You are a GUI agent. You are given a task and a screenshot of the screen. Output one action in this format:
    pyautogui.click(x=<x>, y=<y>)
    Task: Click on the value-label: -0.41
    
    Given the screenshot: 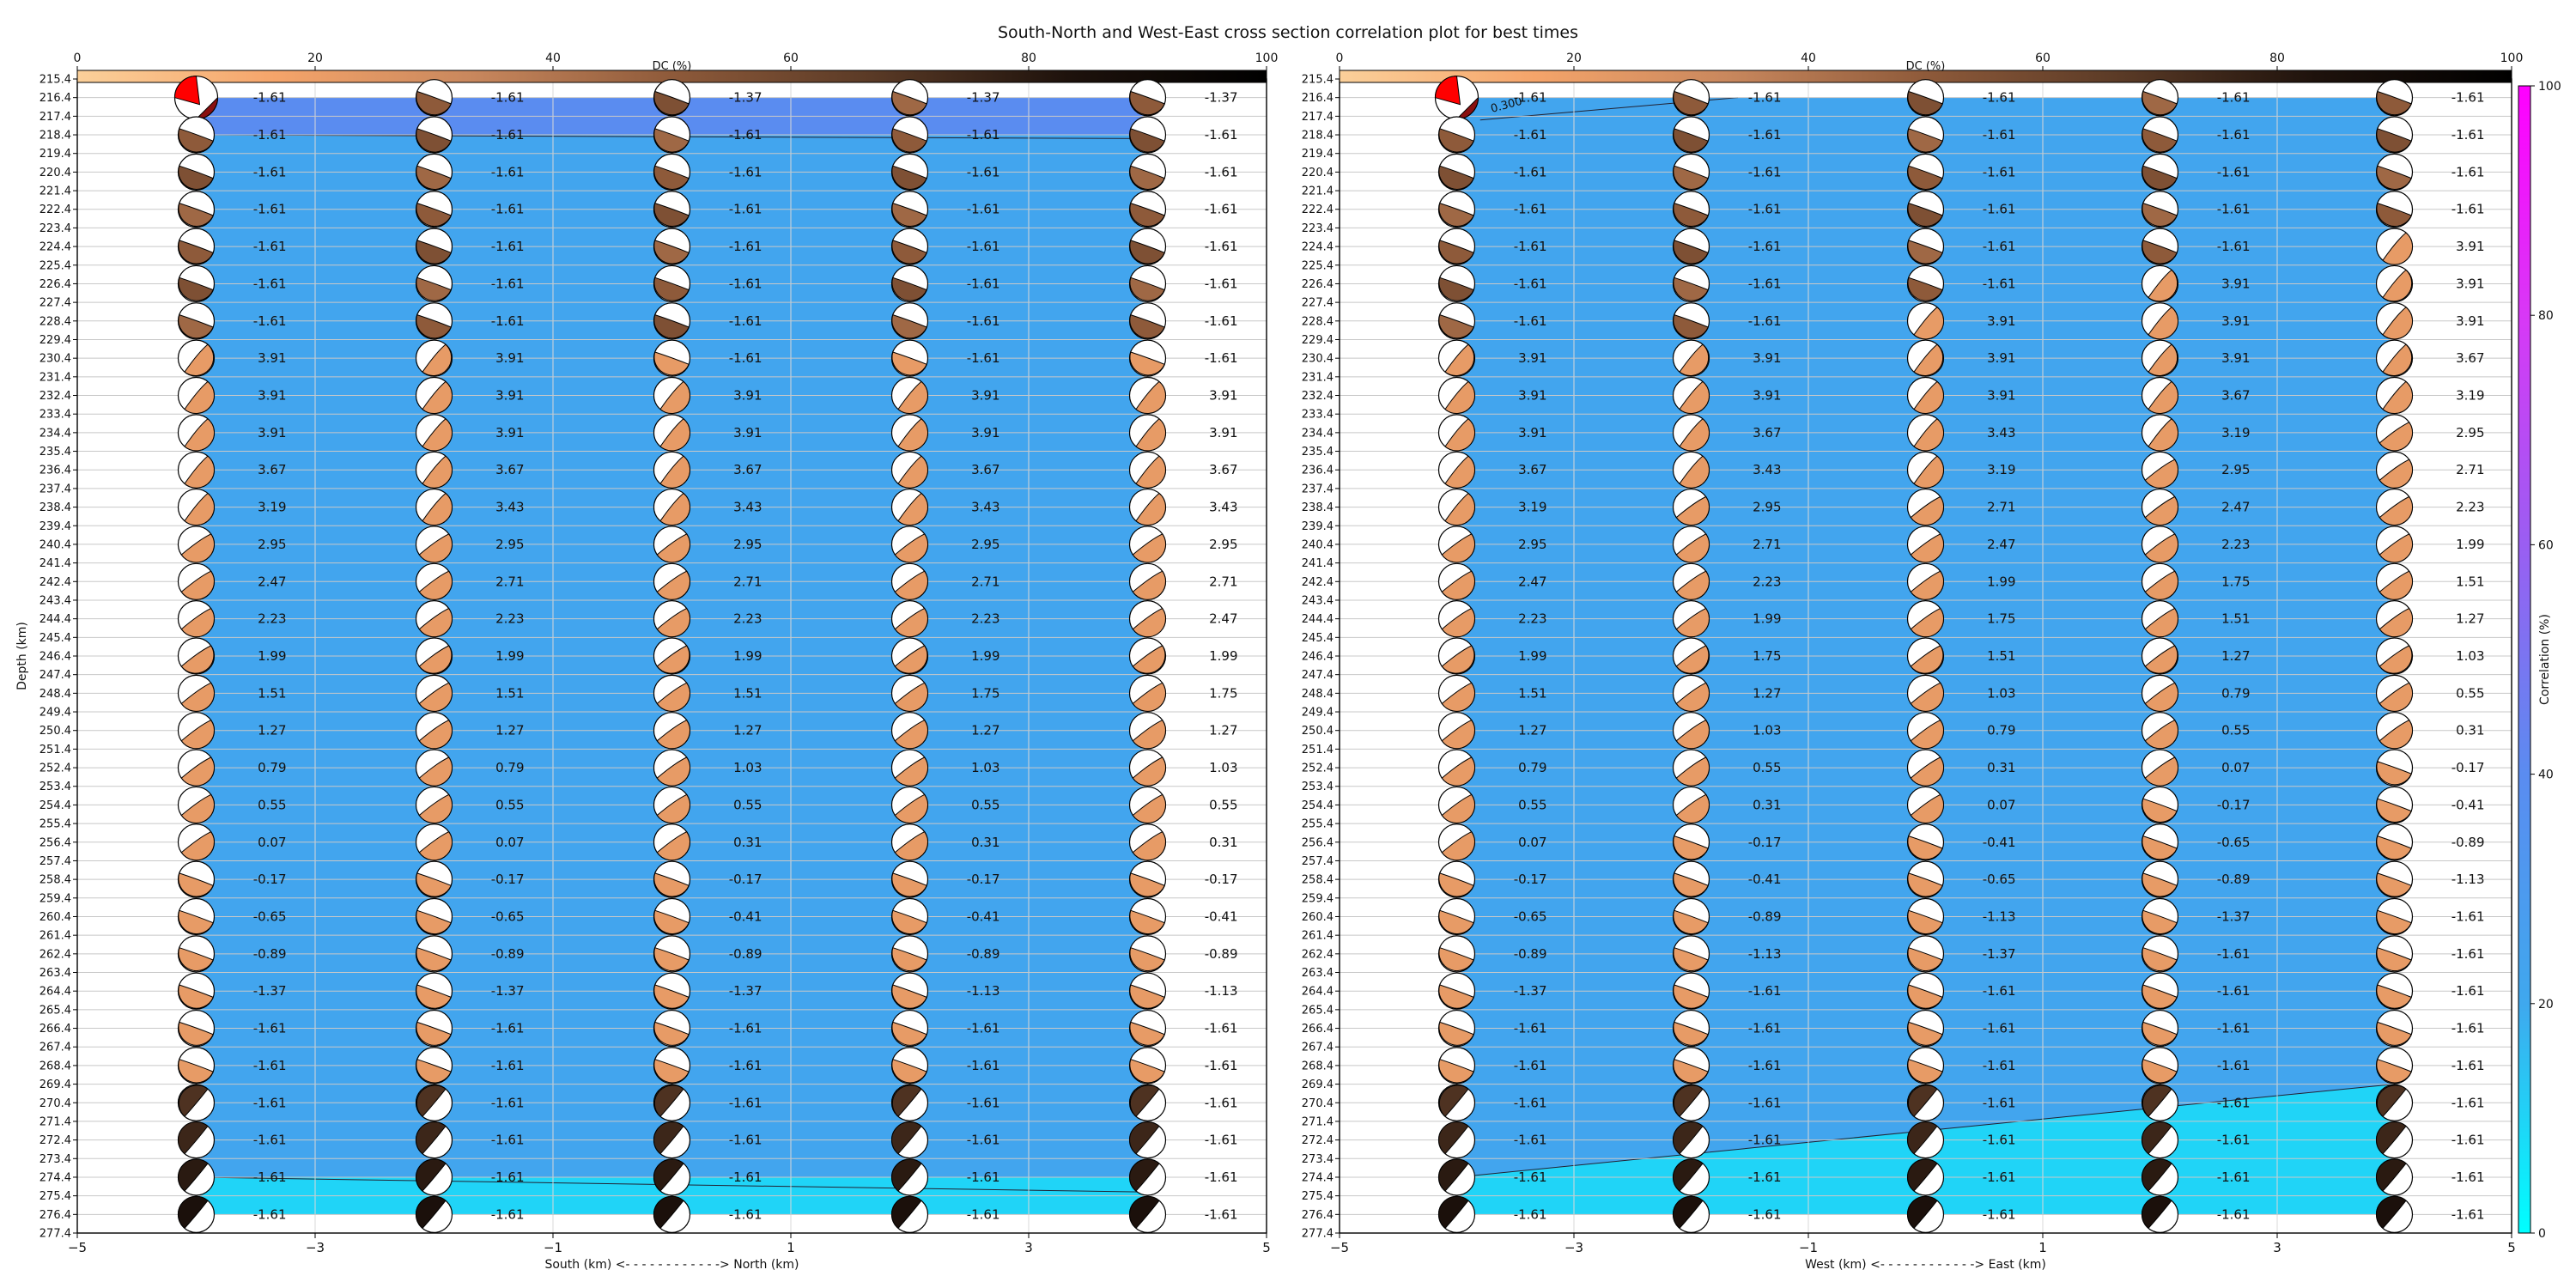 What is the action you would take?
    pyautogui.click(x=1765, y=879)
    